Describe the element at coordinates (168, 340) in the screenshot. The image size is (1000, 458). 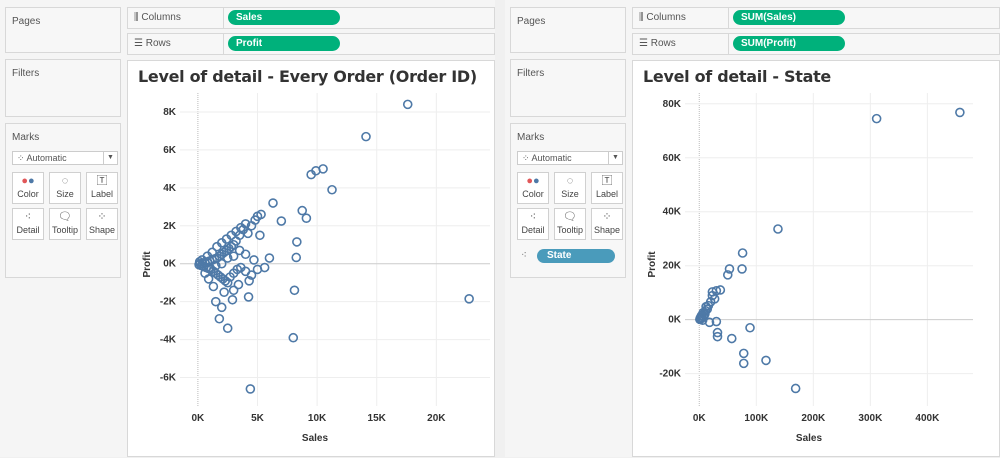
I see `y-tick-label: -4K` at that location.